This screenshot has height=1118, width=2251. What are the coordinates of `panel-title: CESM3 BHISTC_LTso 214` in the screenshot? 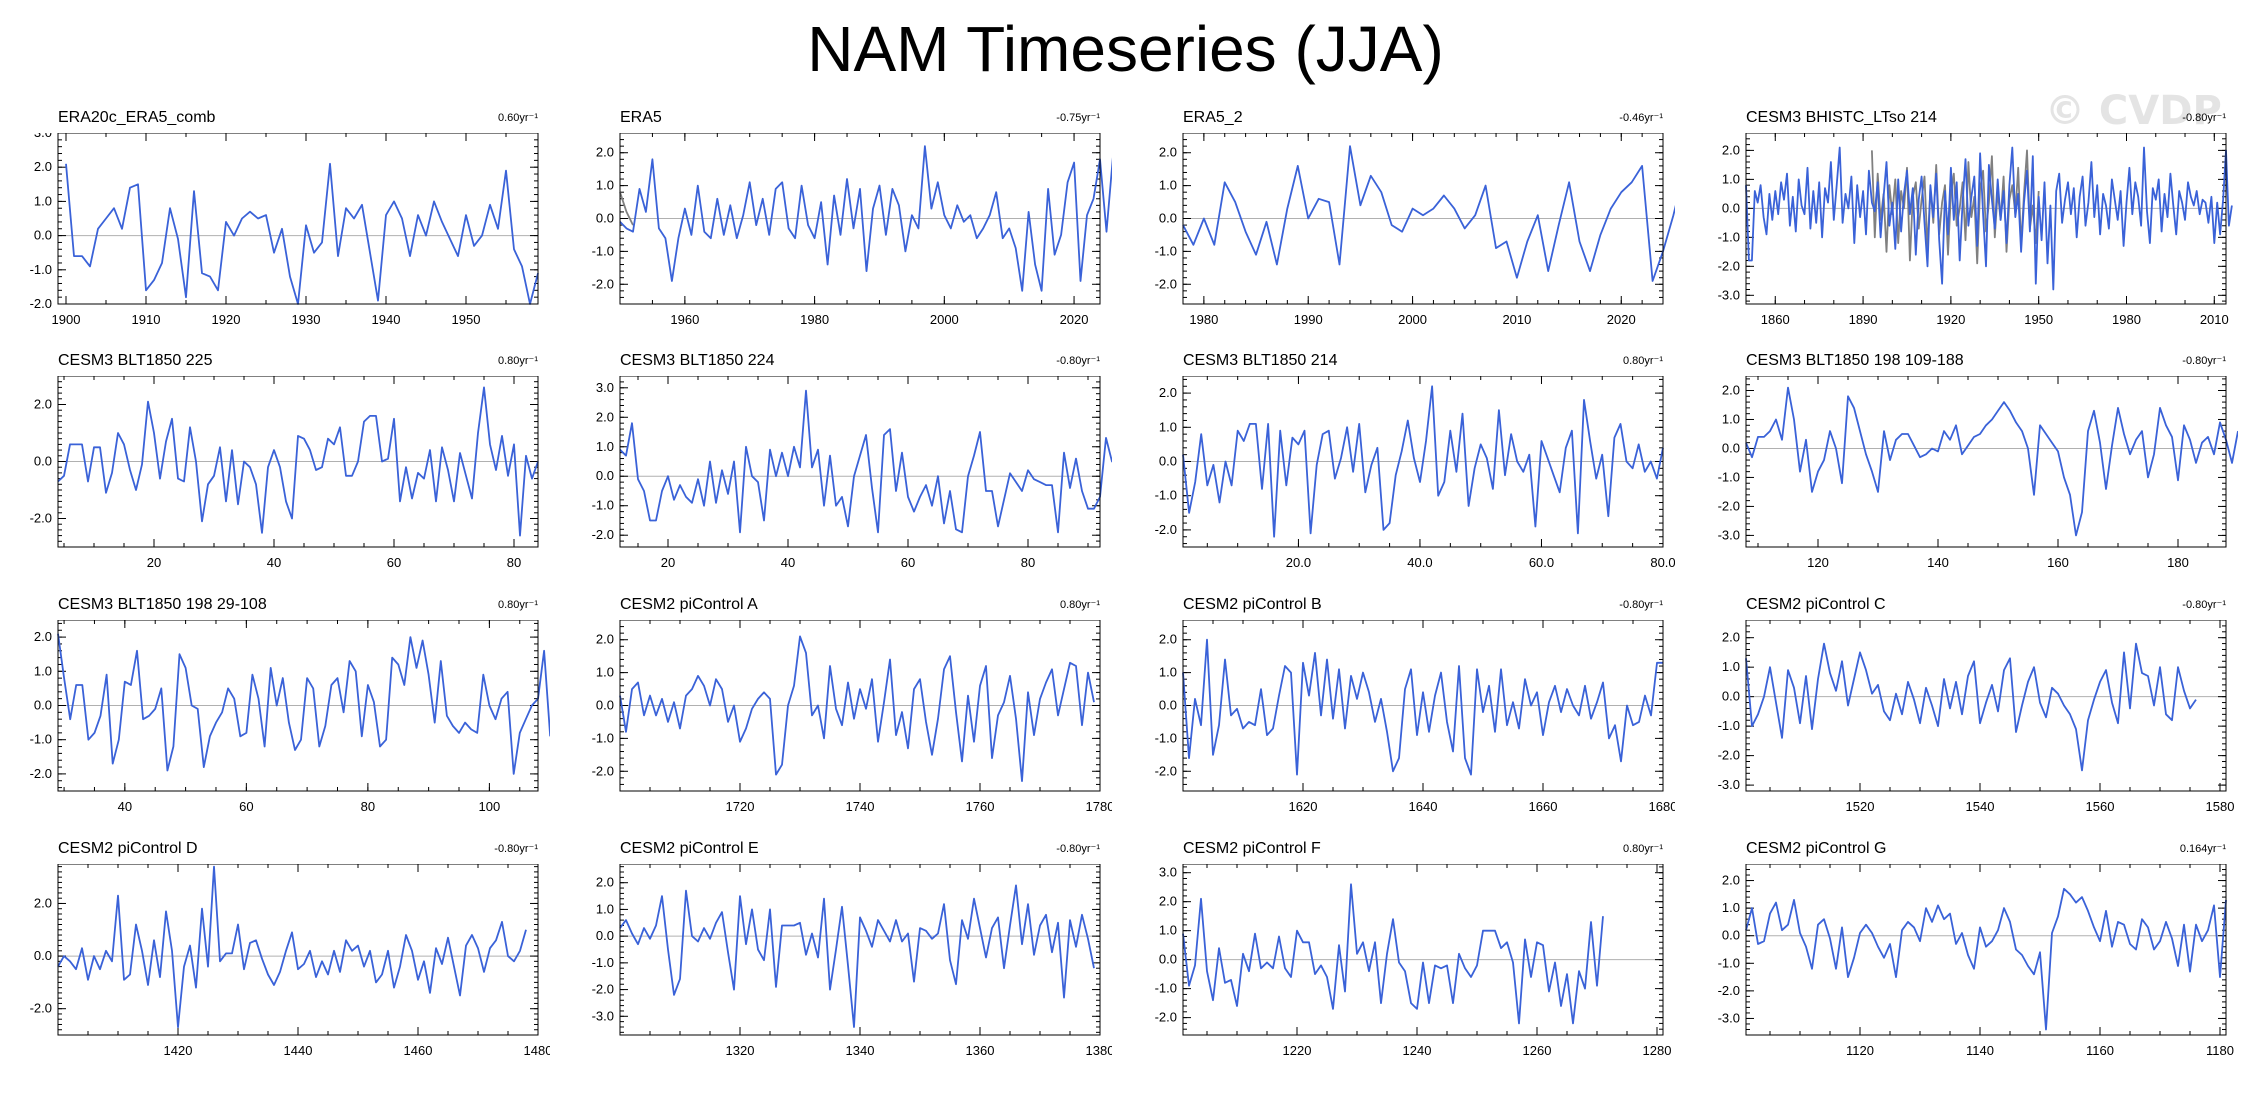 It's located at (1841, 117).